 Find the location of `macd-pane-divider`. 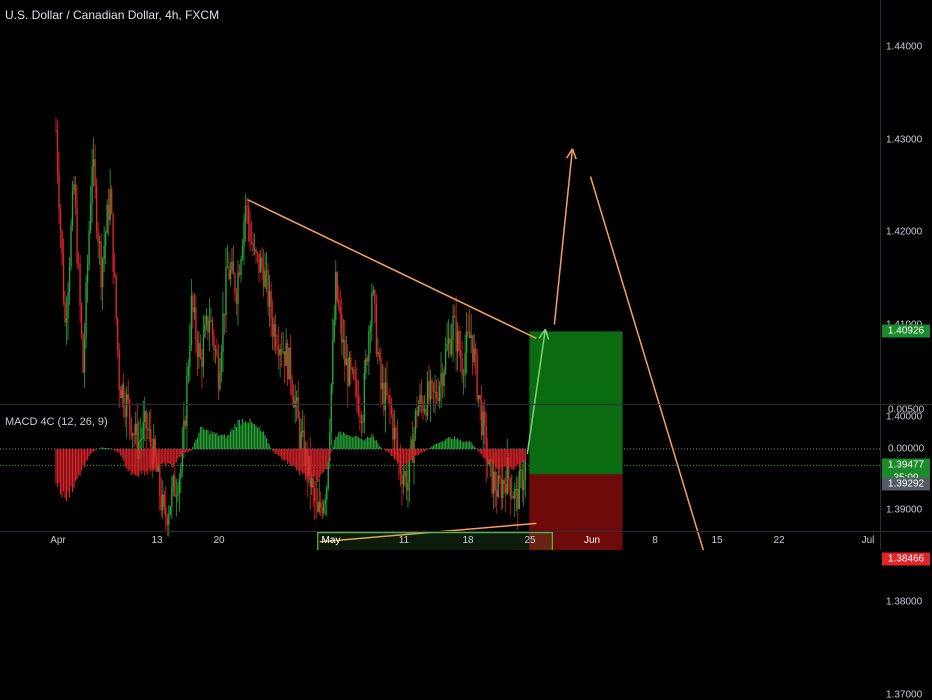

macd-pane-divider is located at coordinates (466, 404).